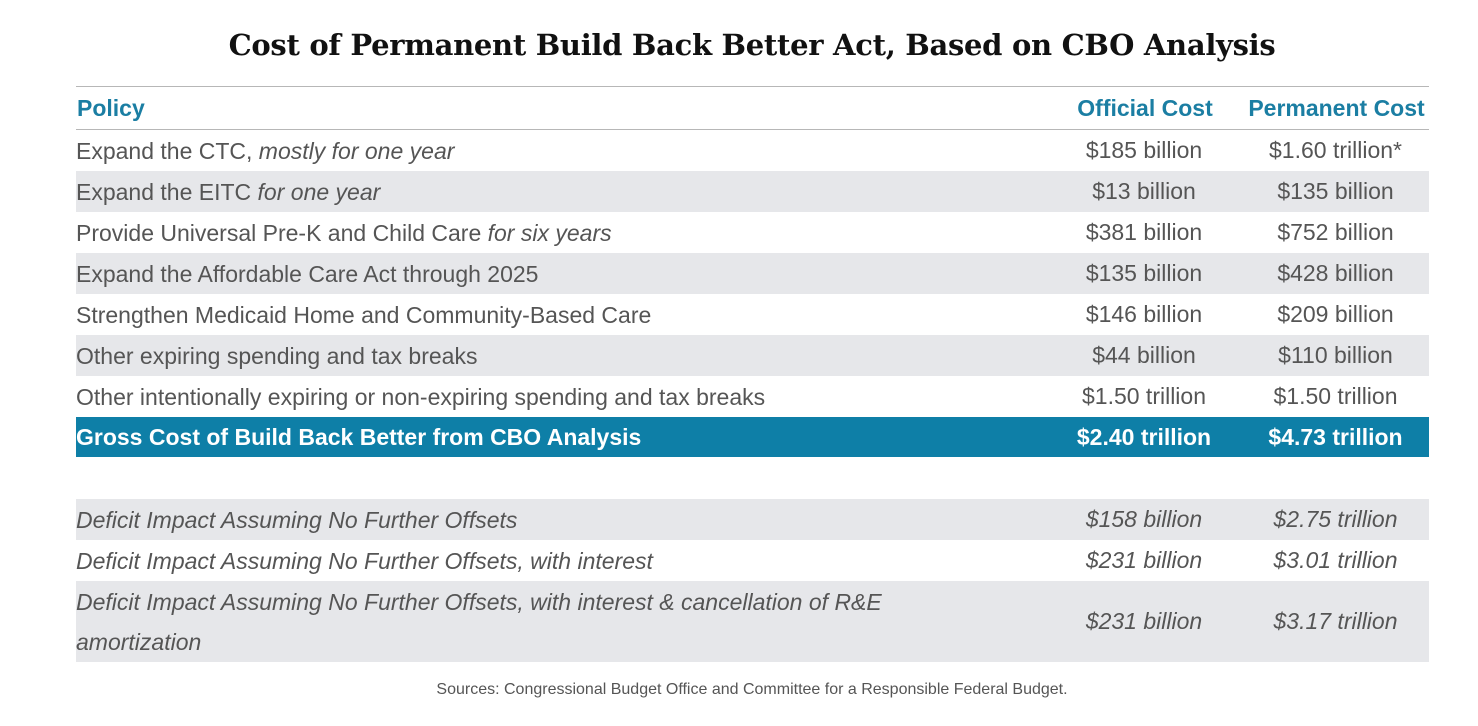  I want to click on deficit-permanent-cost: $2.75 trillion, so click(1335, 519).